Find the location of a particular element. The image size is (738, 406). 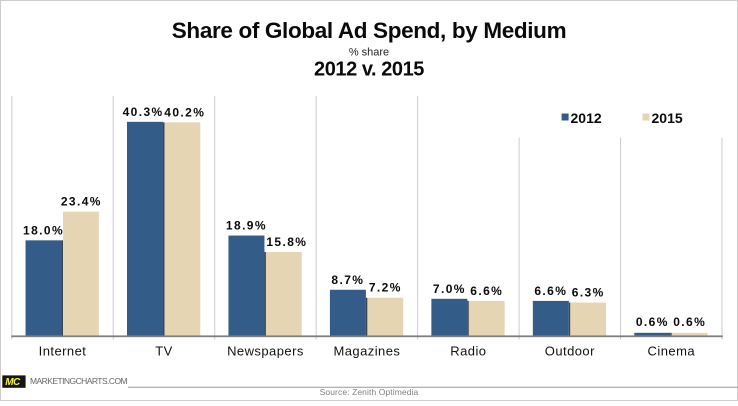

svg-text: % share is located at coordinates (369, 52).